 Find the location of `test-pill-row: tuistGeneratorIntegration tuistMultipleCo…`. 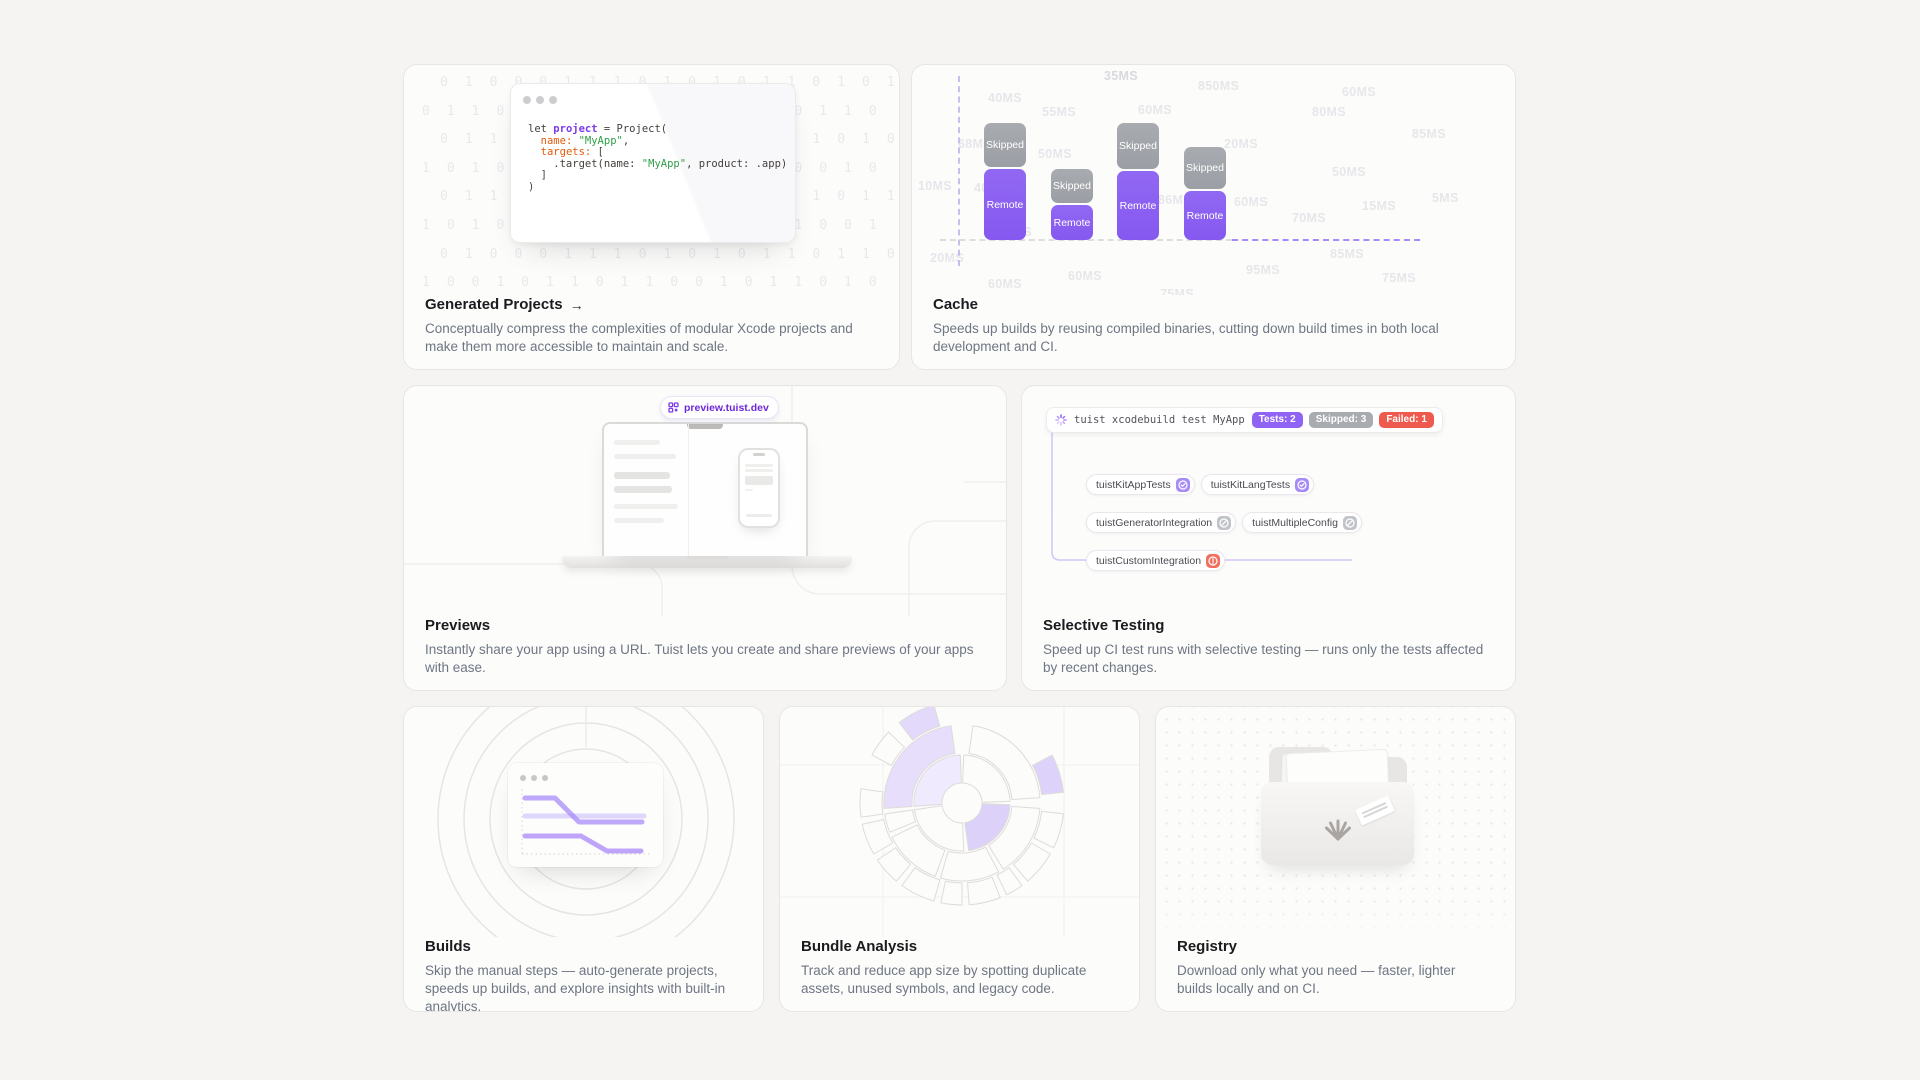

test-pill-row: tuistGeneratorIntegration tuistMultipleCo… is located at coordinates (1224, 522).